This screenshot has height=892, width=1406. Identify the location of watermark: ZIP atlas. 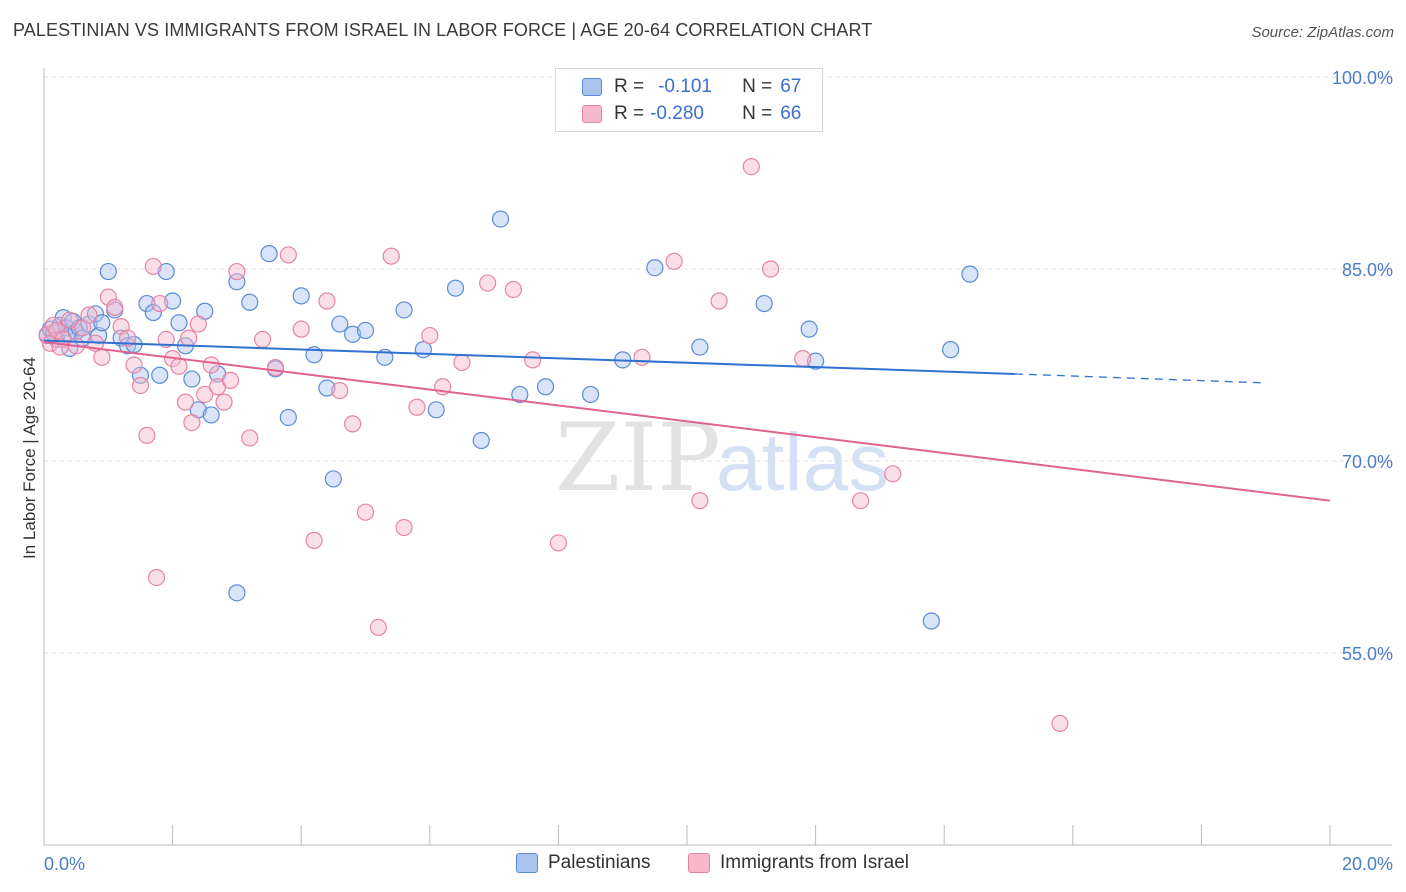
(722, 458).